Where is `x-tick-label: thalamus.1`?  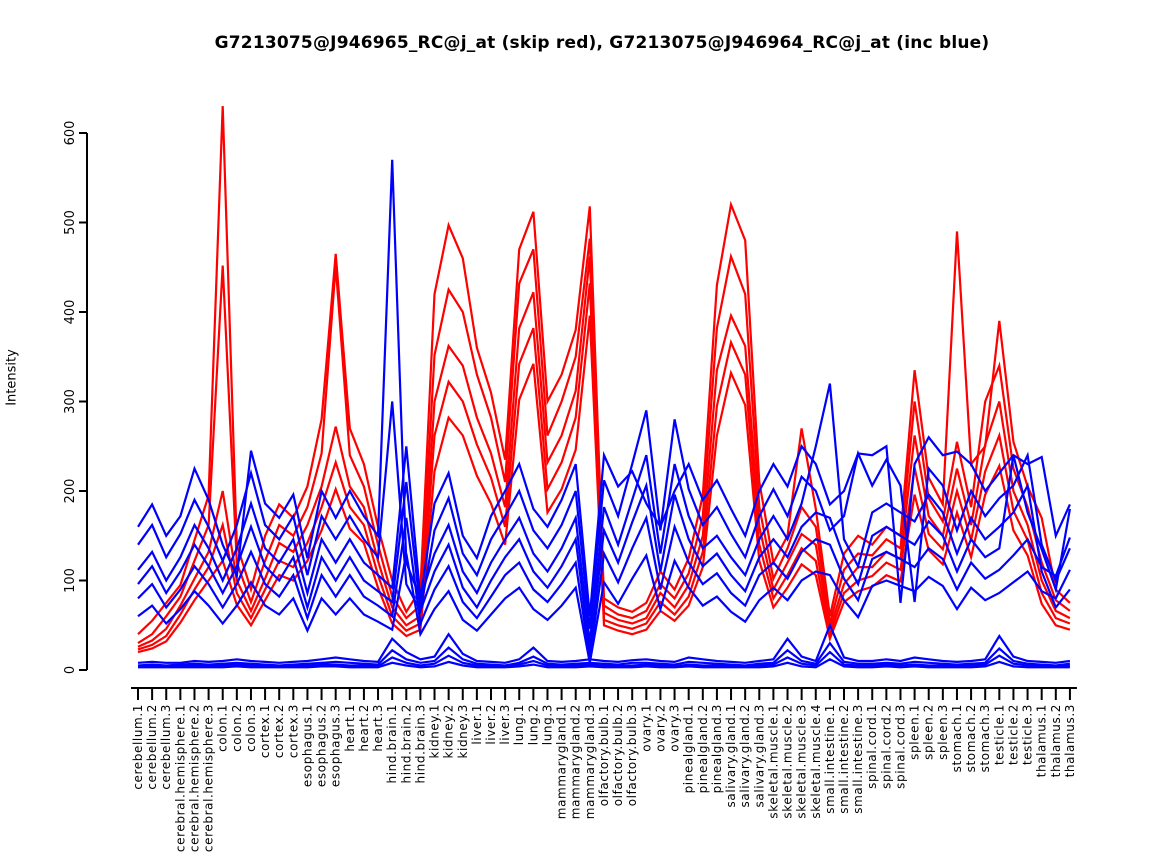
x-tick-label: thalamus.1 is located at coordinates (1042, 740).